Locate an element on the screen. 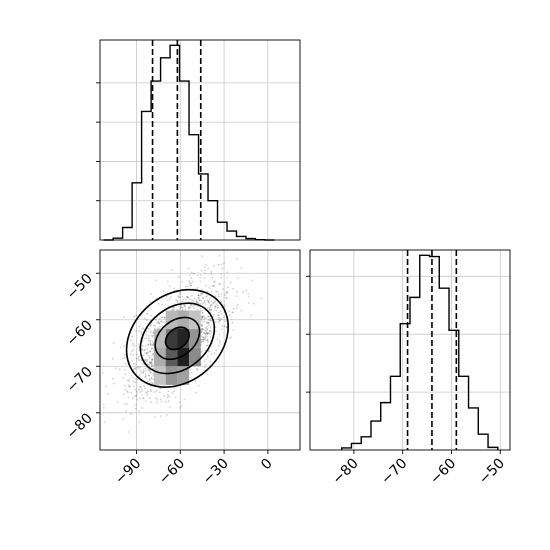  panel-frame is located at coordinates (410, 350).